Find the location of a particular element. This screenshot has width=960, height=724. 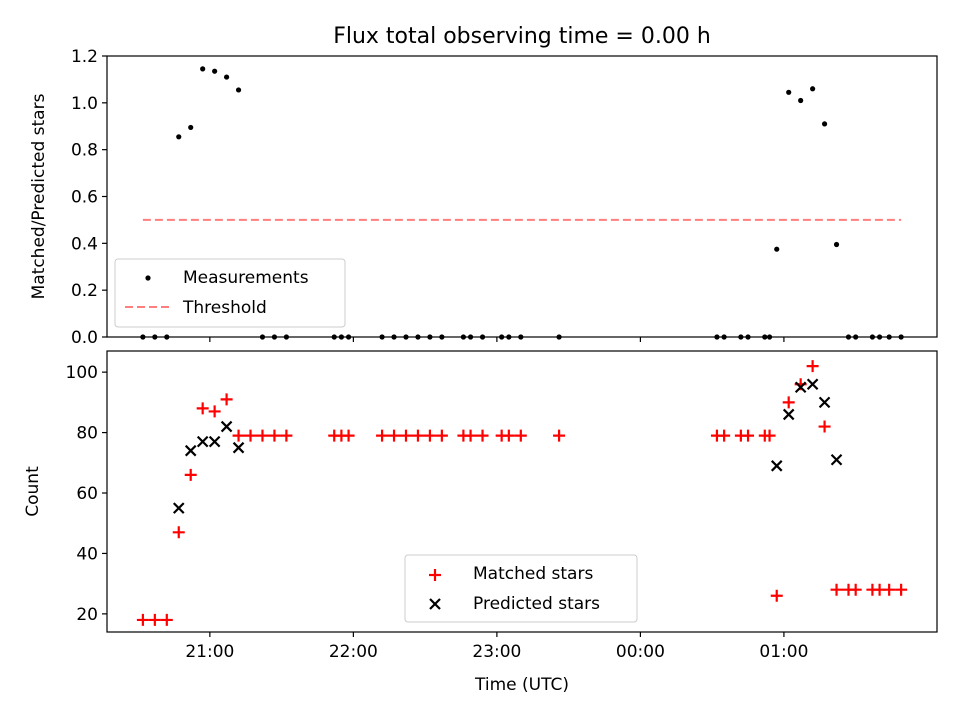

xtick-label: 21:00 is located at coordinates (209, 652).